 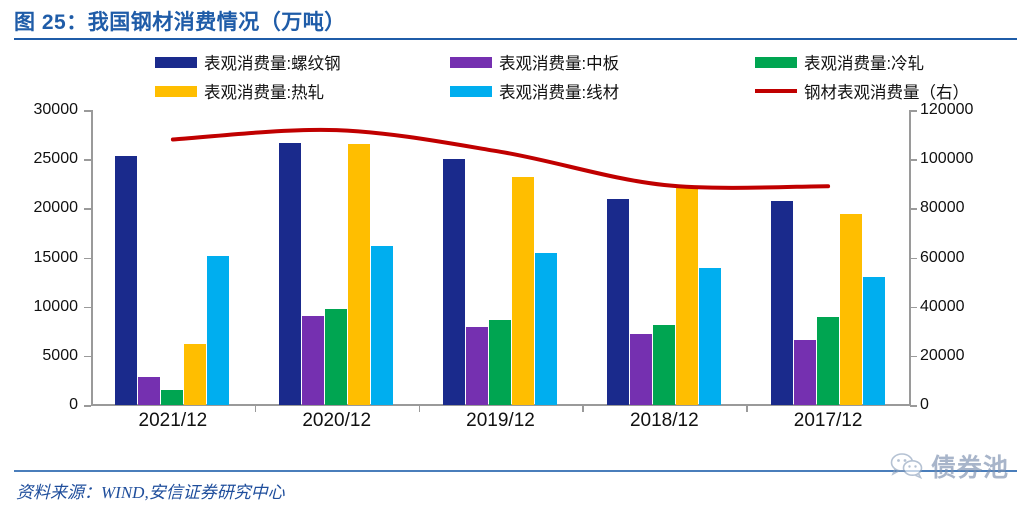 I want to click on title-divider, so click(x=515, y=39).